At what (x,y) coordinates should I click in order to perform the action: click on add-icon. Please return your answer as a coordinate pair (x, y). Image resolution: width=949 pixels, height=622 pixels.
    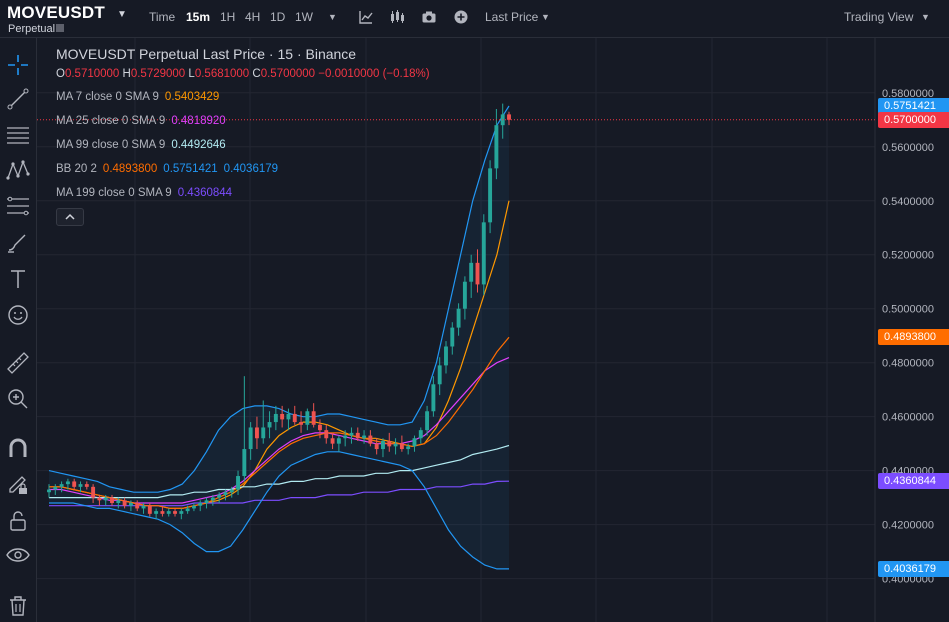
    Looking at the image, I should click on (461, 17).